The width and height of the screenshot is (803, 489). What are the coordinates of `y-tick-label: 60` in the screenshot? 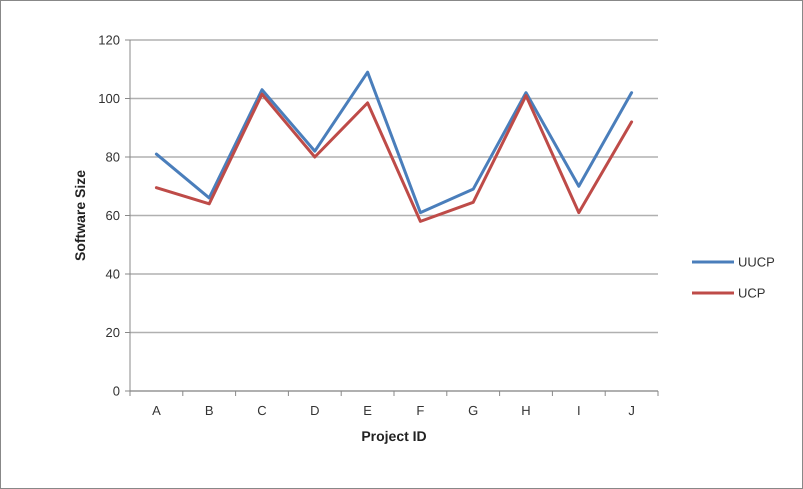 It's located at (113, 216).